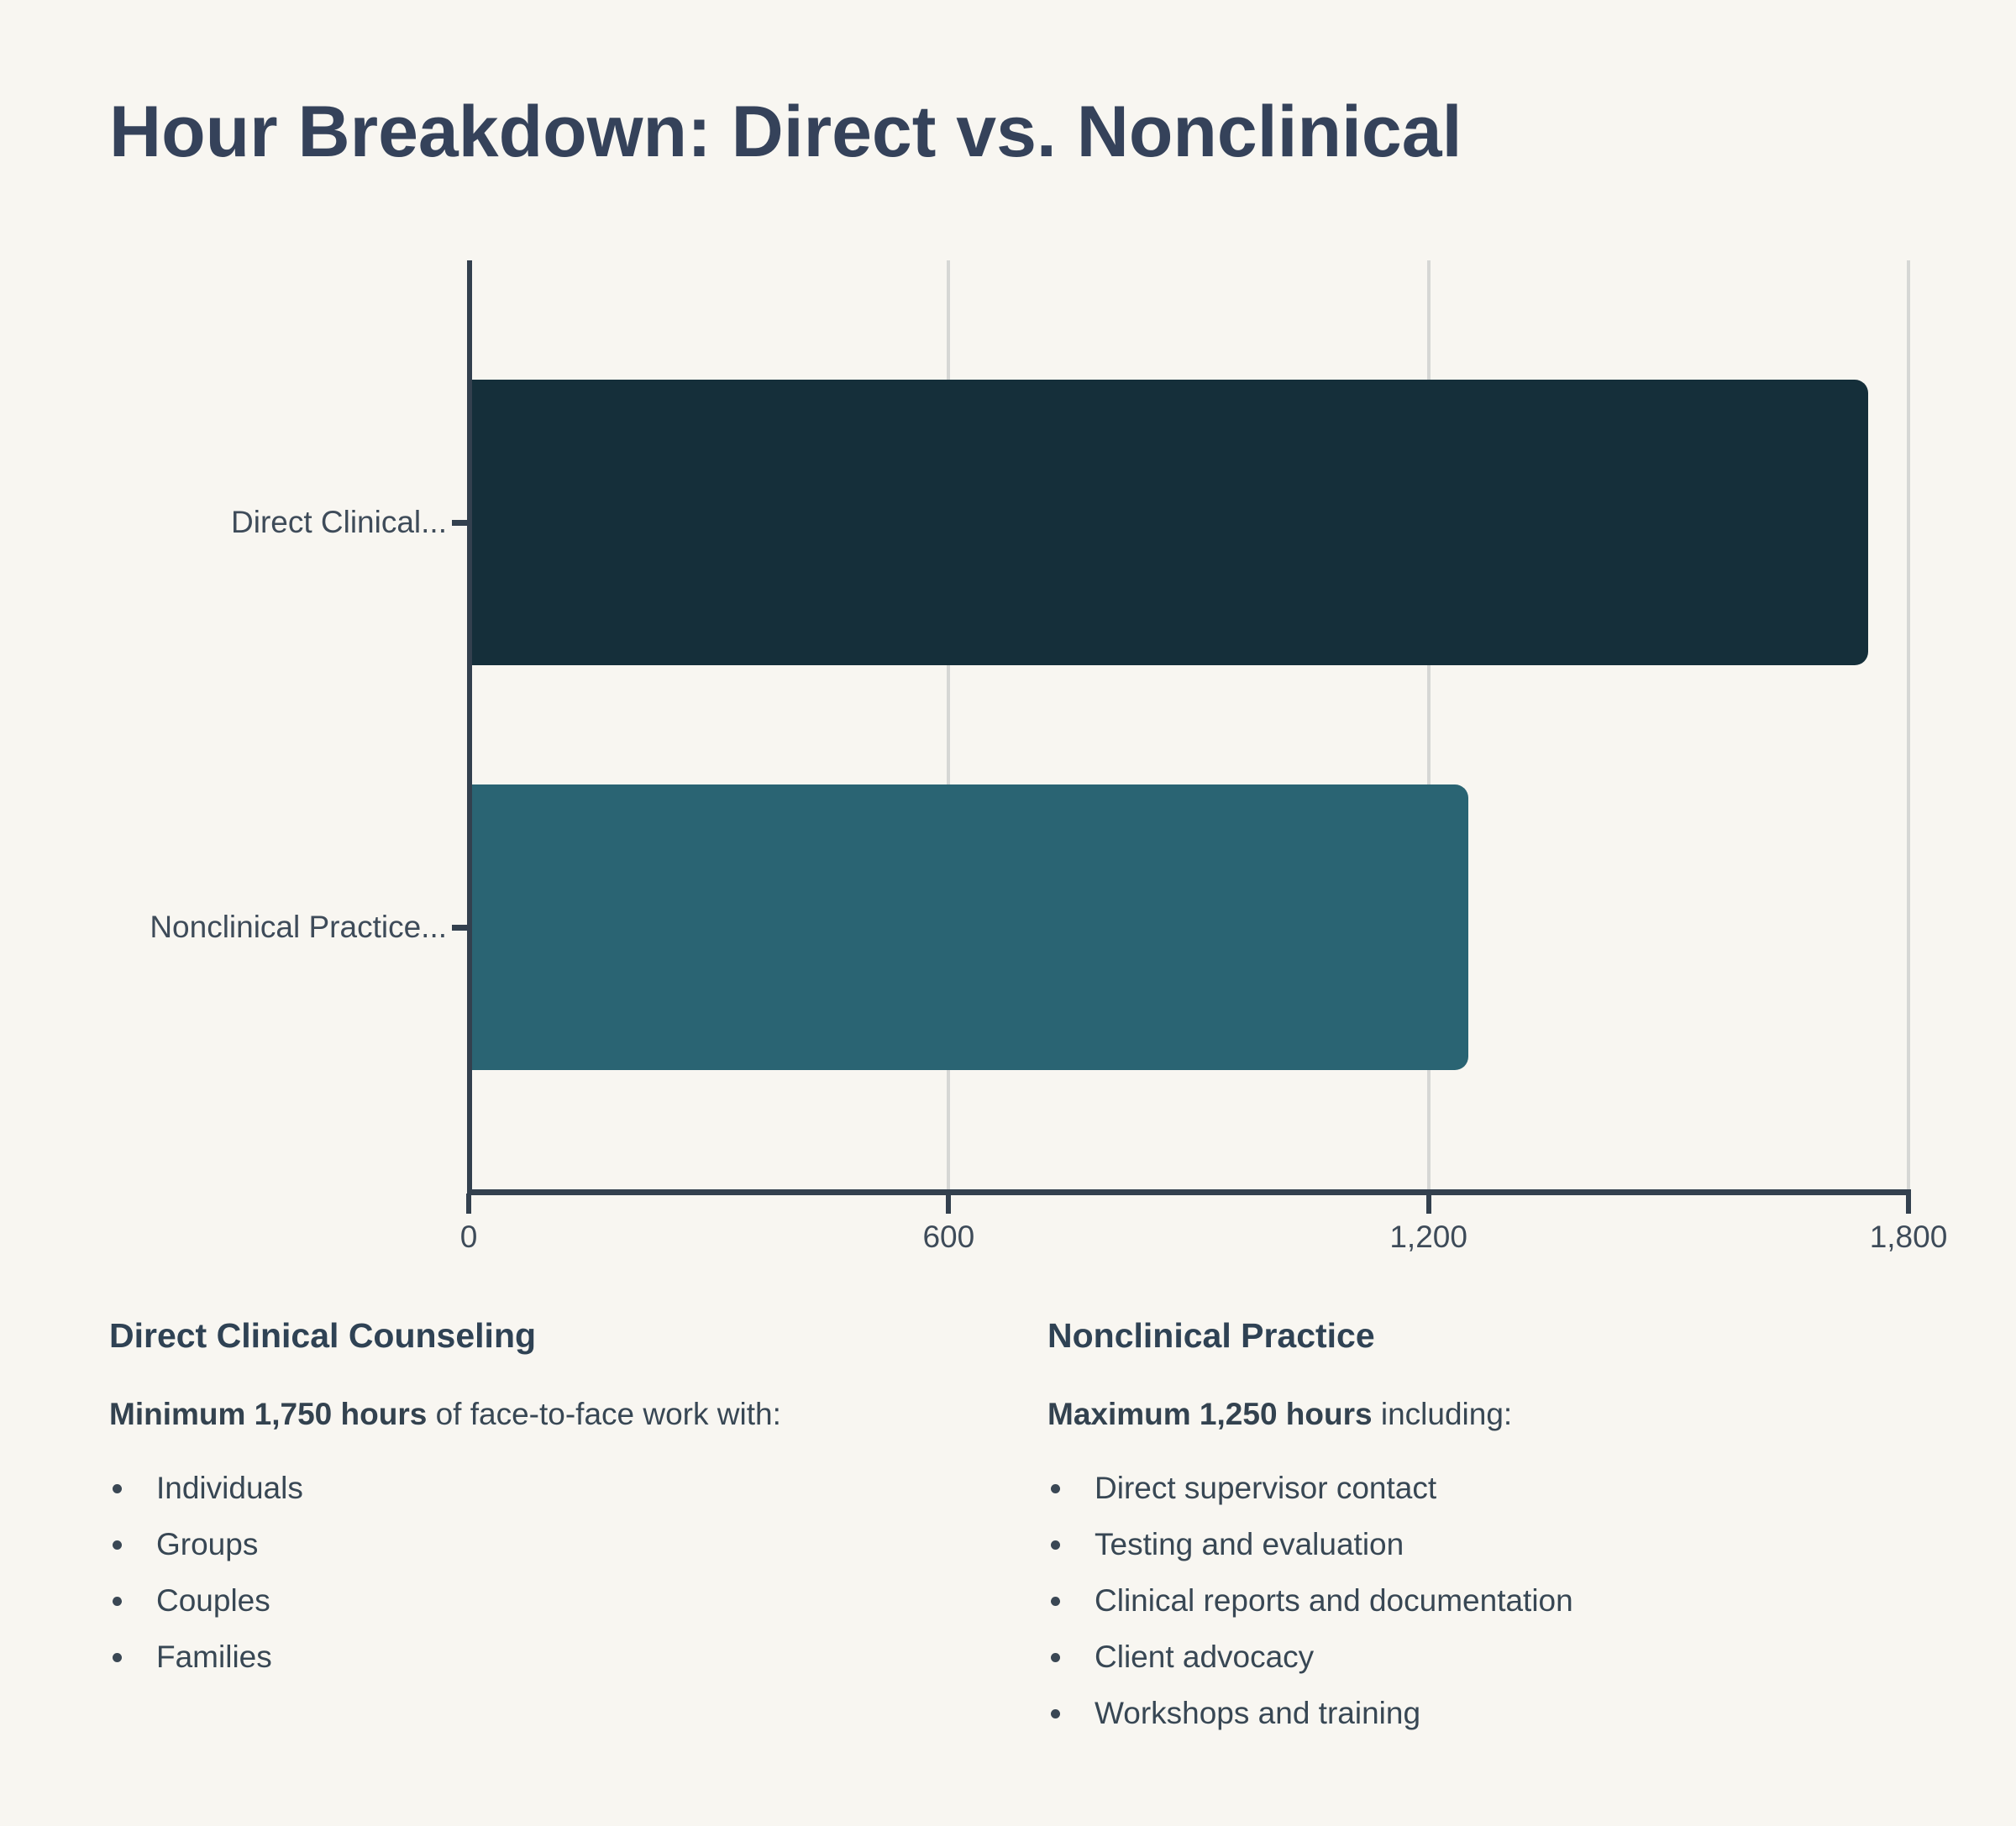 The width and height of the screenshot is (2016, 1826). What do you see at coordinates (604, 1414) in the screenshot?
I see `lead-rest-text: of face-to-face work with:` at bounding box center [604, 1414].